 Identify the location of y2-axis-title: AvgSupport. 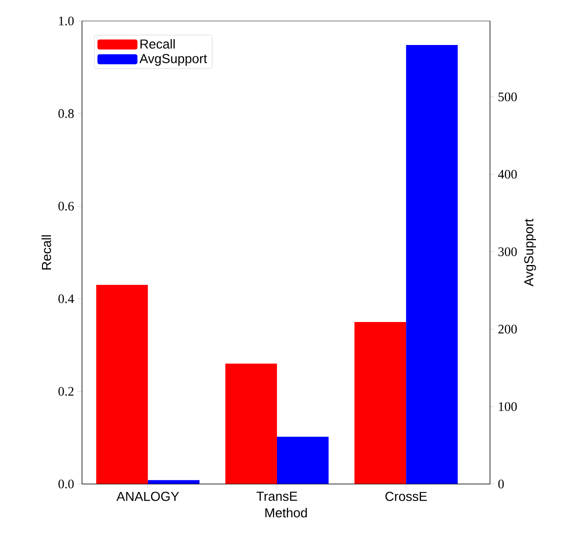
(530, 252).